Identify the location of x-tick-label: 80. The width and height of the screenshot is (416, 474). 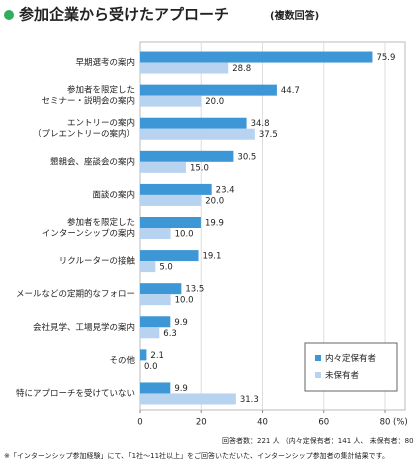
(385, 423).